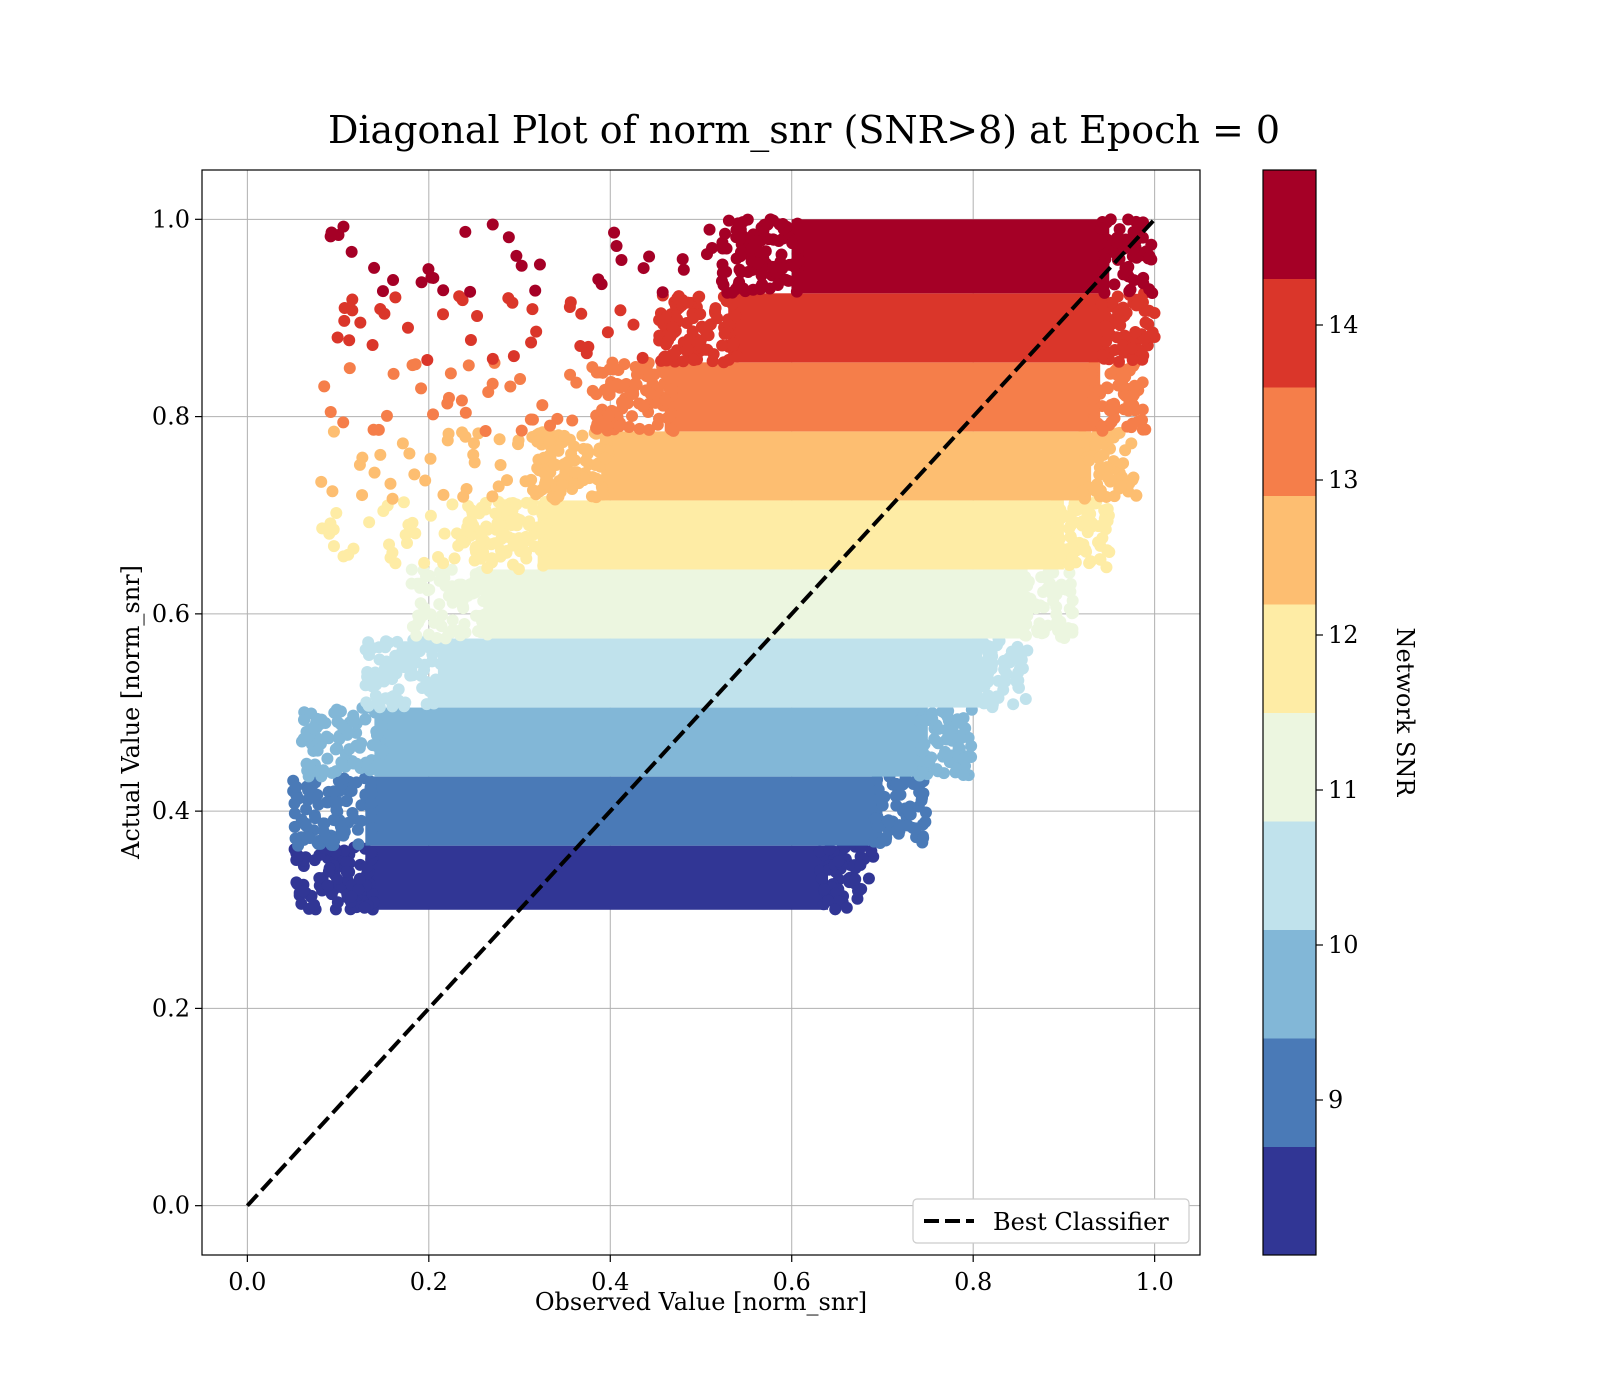 The width and height of the screenshot is (1600, 1400). I want to click on x-tick-label-4: 0.8, so click(973, 1282).